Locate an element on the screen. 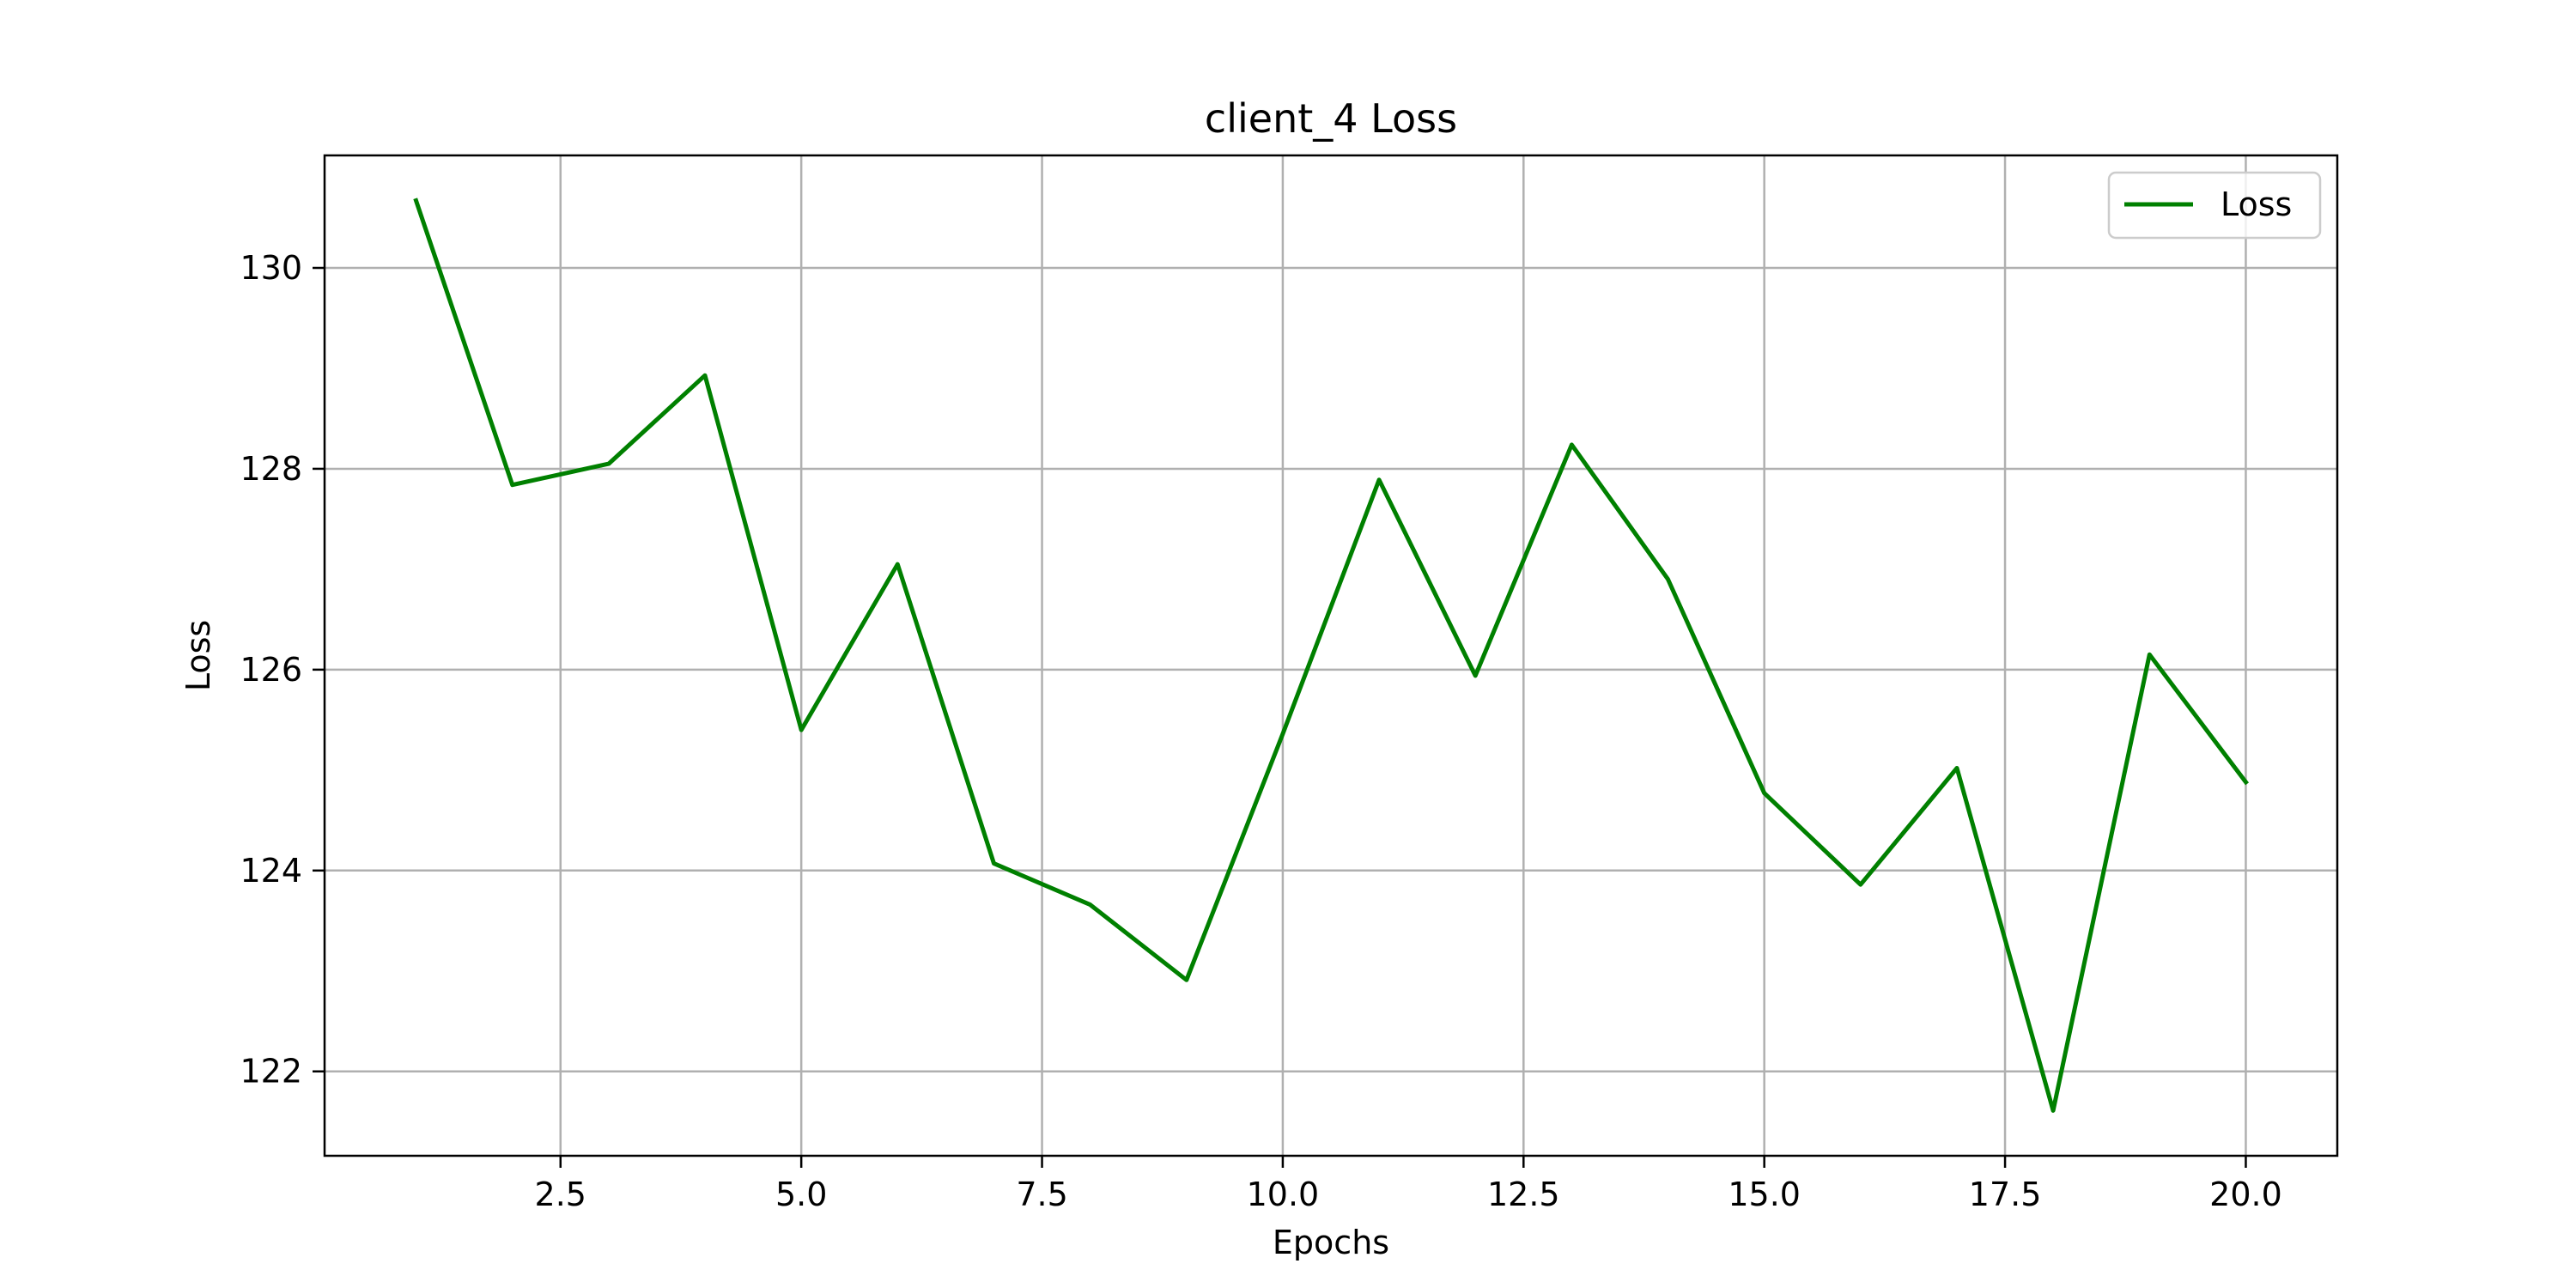  x-tick-label: 12.5 is located at coordinates (1524, 1195).